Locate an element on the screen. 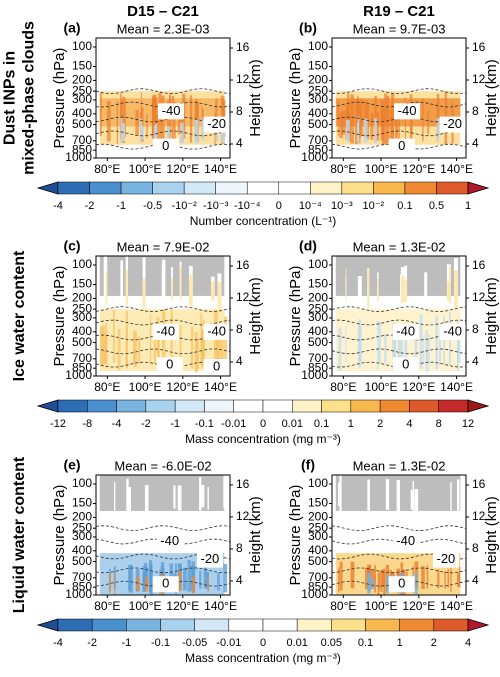 The width and height of the screenshot is (500, 677). colorbar-label: -1 is located at coordinates (121, 206).